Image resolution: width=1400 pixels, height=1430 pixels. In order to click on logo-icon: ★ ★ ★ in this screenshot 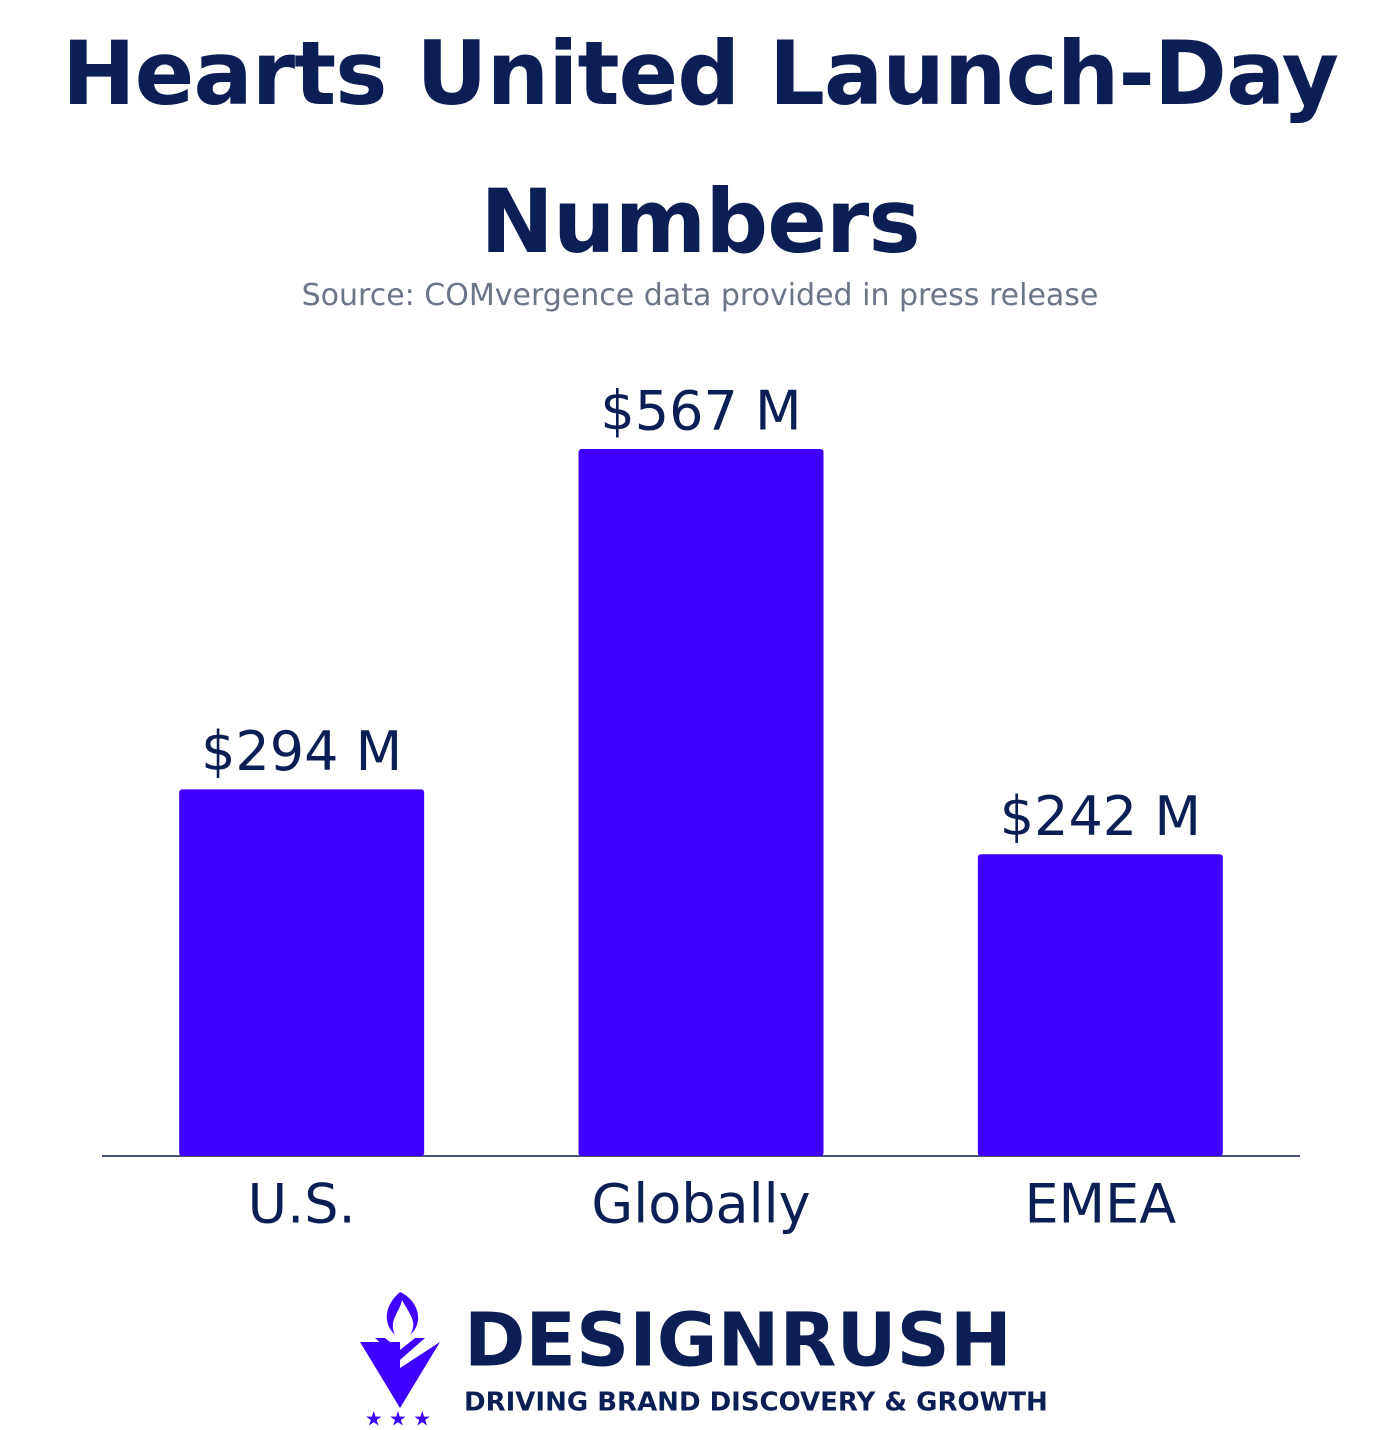, I will do `click(400, 1361)`.